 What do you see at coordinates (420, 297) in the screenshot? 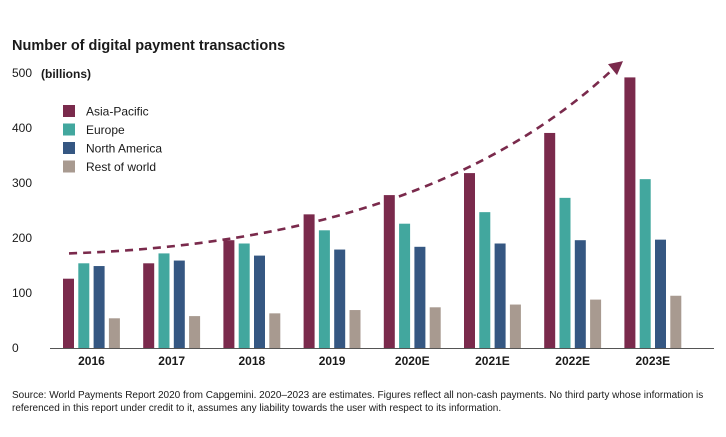
I see `bar-north-america-2020e` at bounding box center [420, 297].